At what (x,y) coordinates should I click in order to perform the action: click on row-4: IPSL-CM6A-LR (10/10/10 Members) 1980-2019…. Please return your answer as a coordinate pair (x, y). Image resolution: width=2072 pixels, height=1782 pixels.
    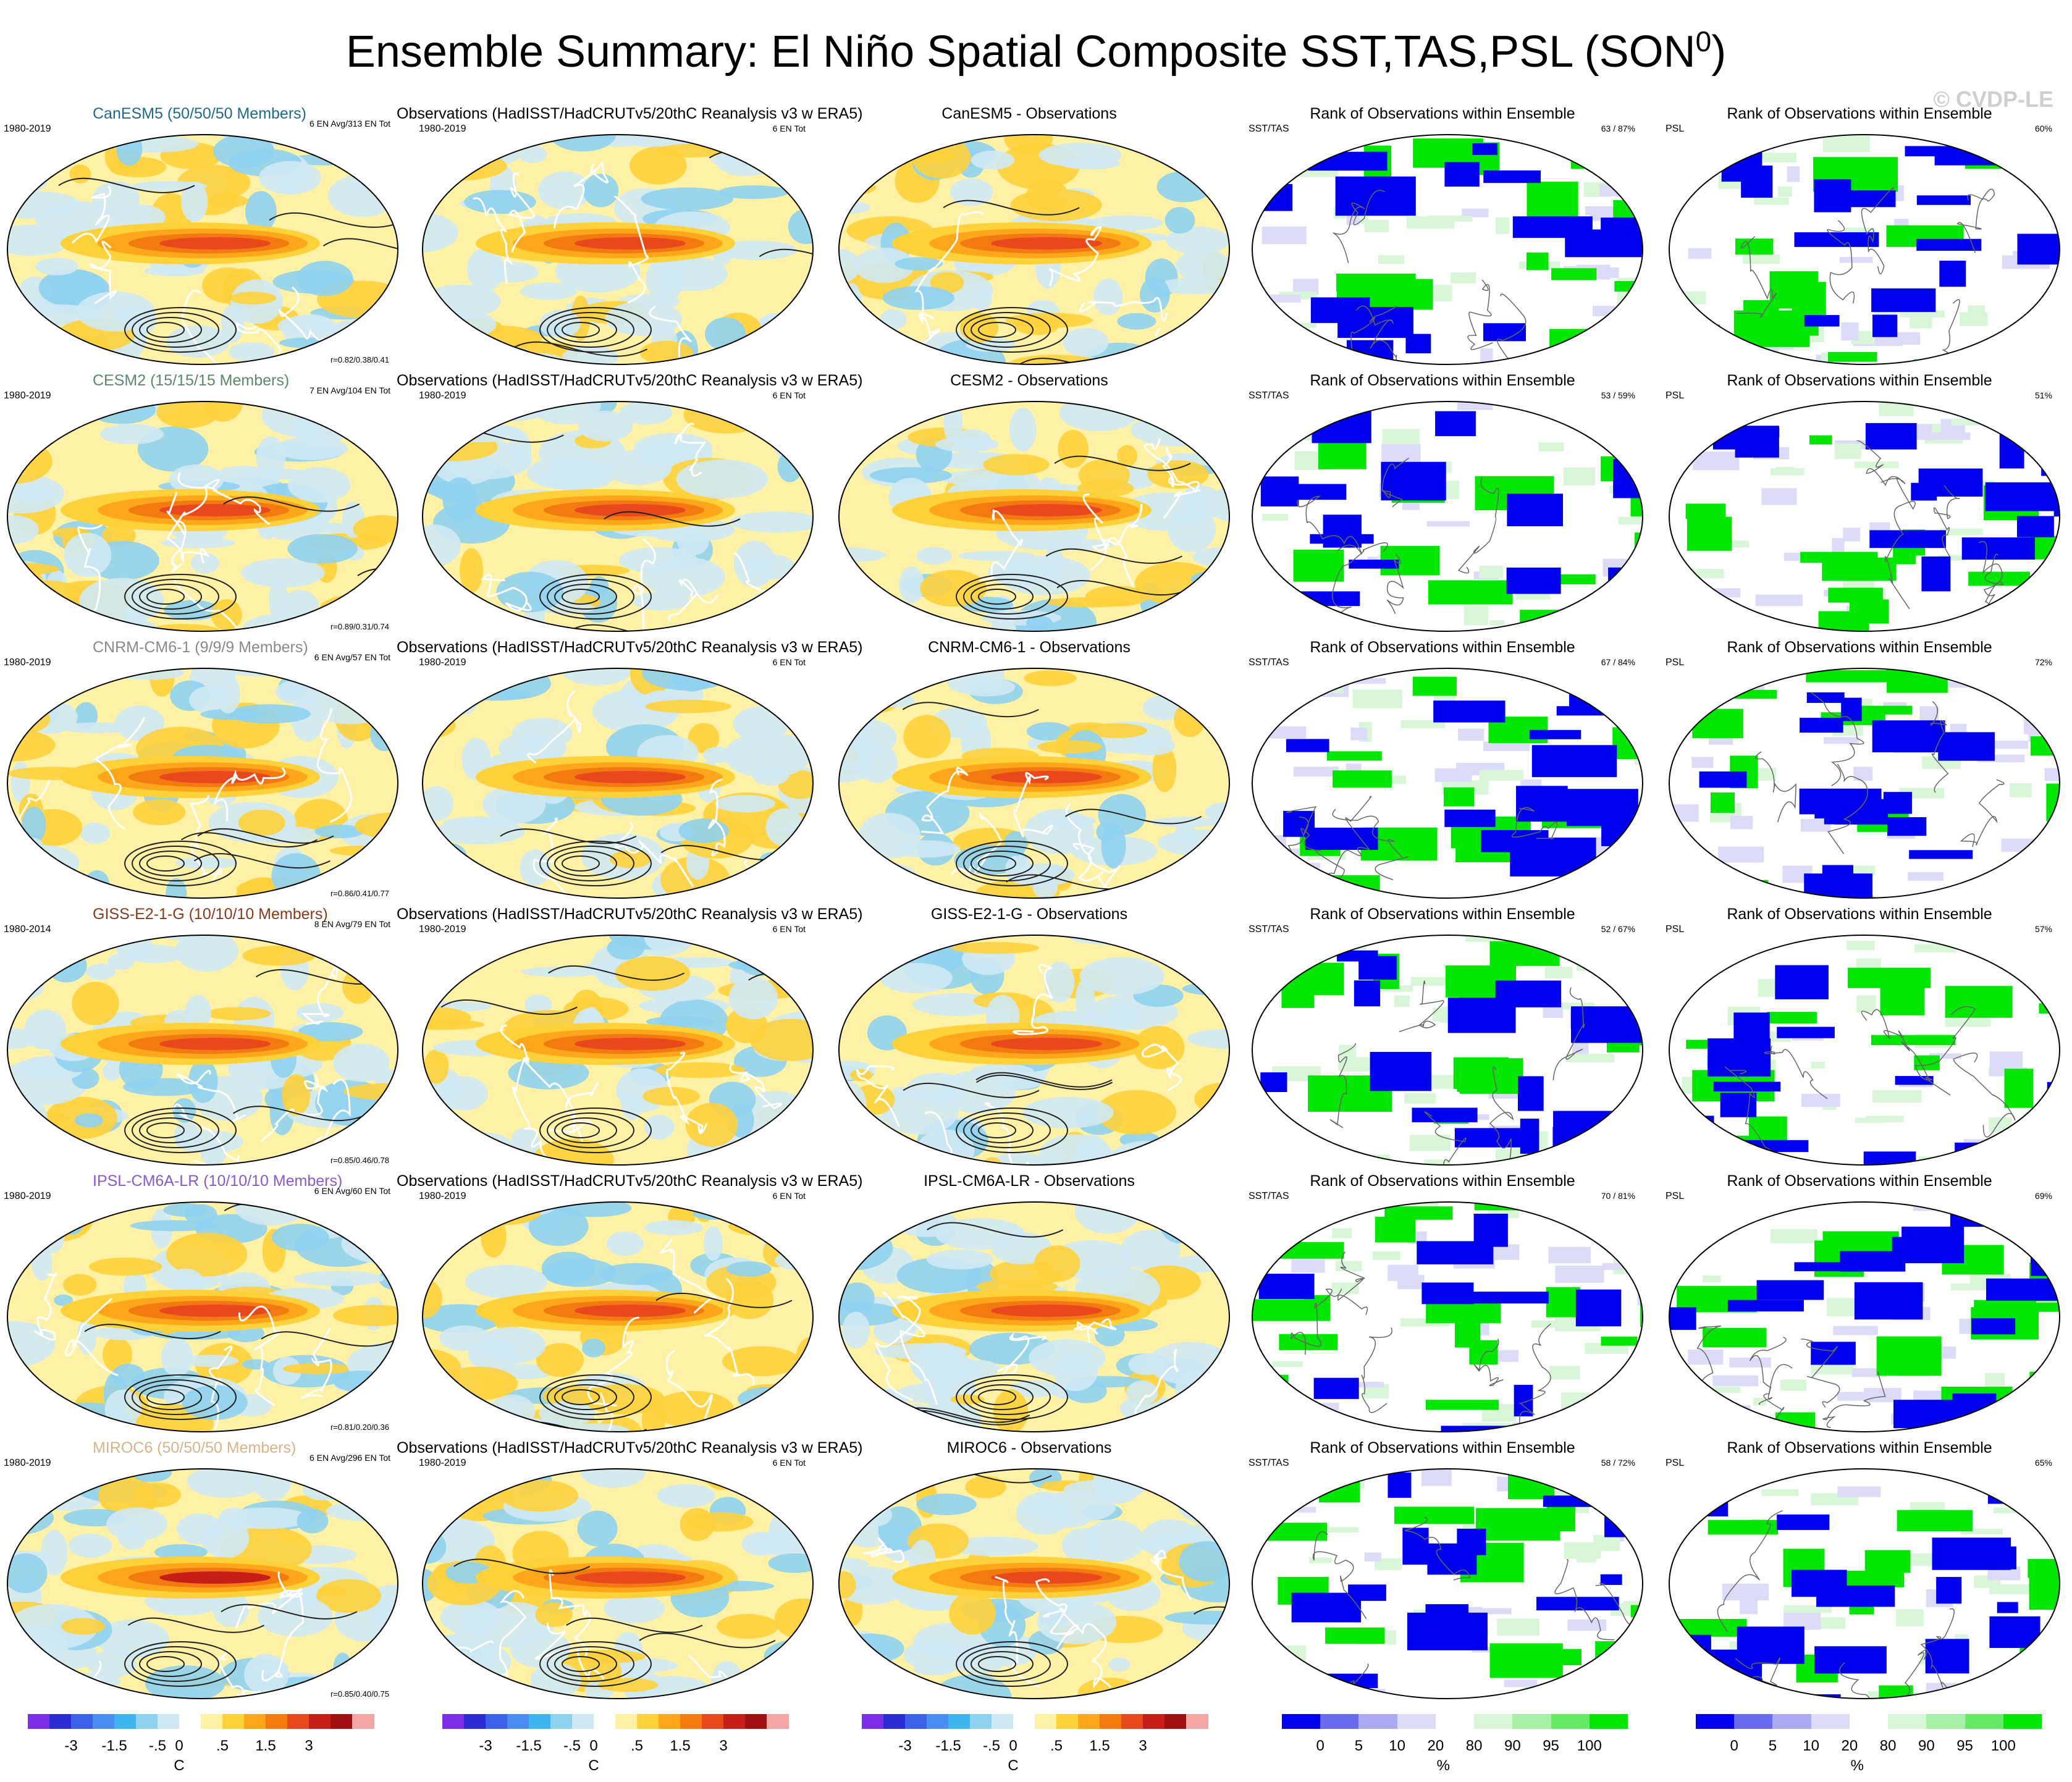
    Looking at the image, I should click on (1036, 1305).